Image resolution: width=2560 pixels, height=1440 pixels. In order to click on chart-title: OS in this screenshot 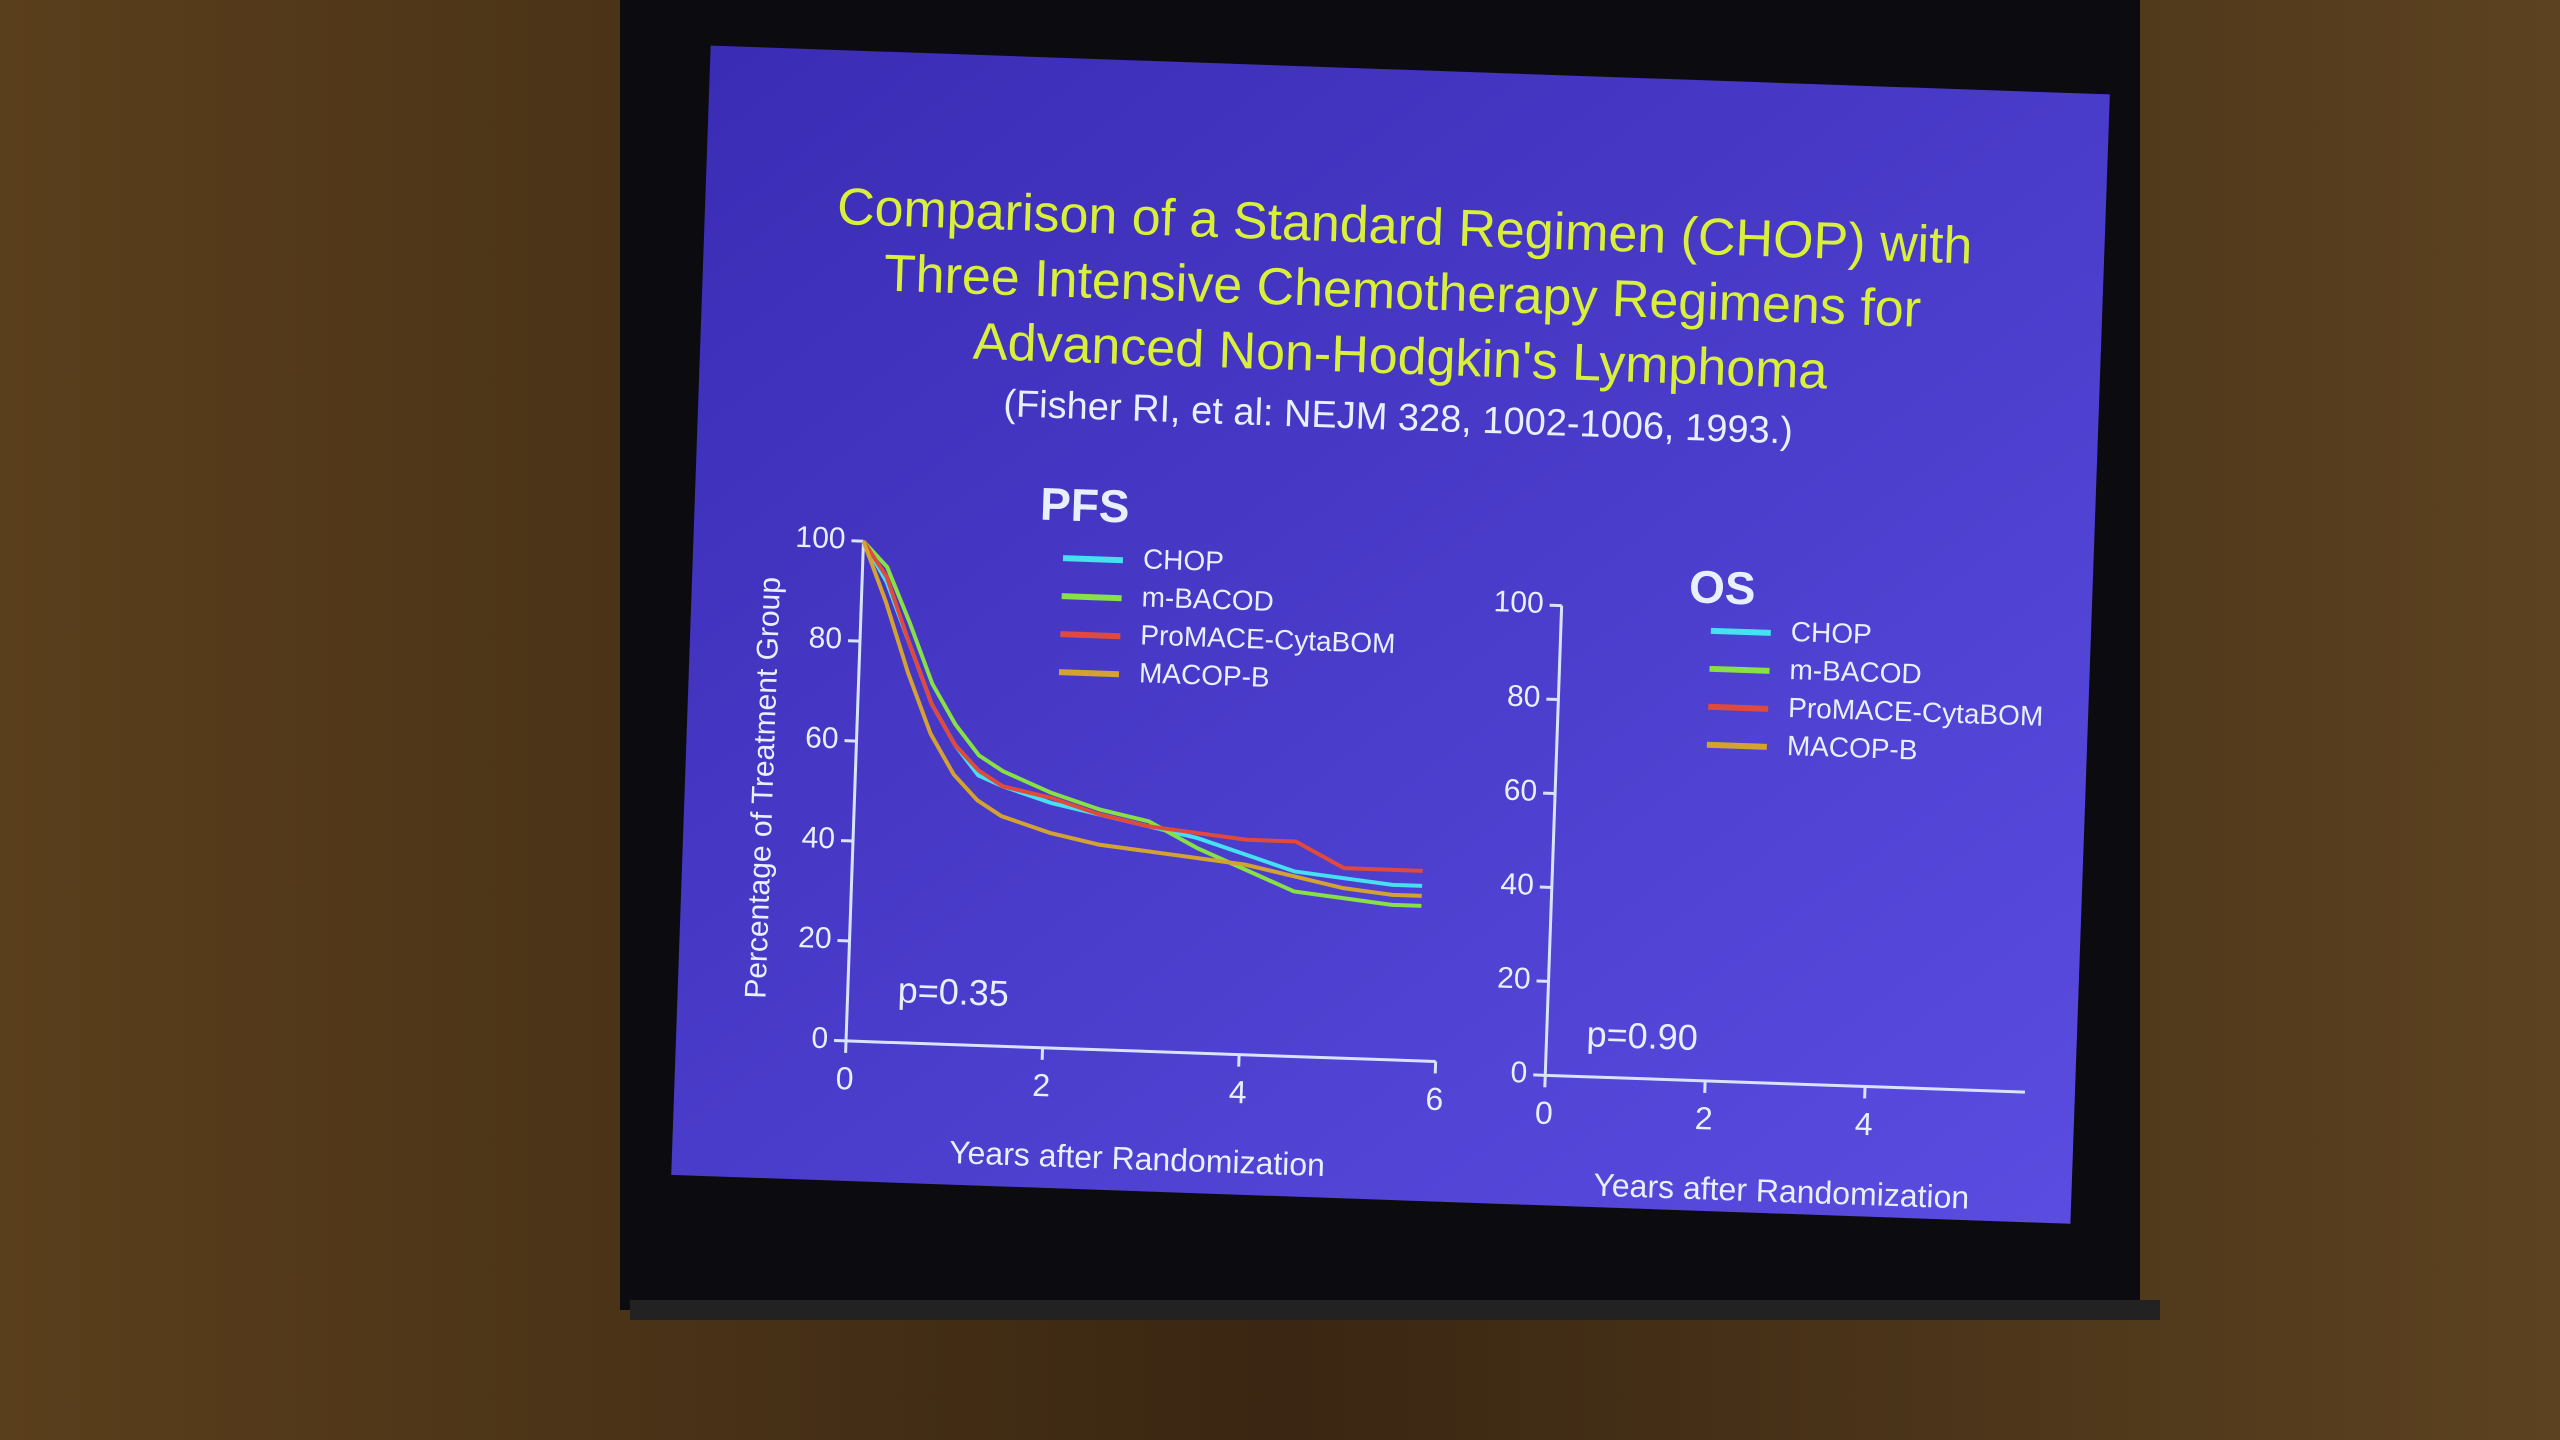, I will do `click(1722, 587)`.